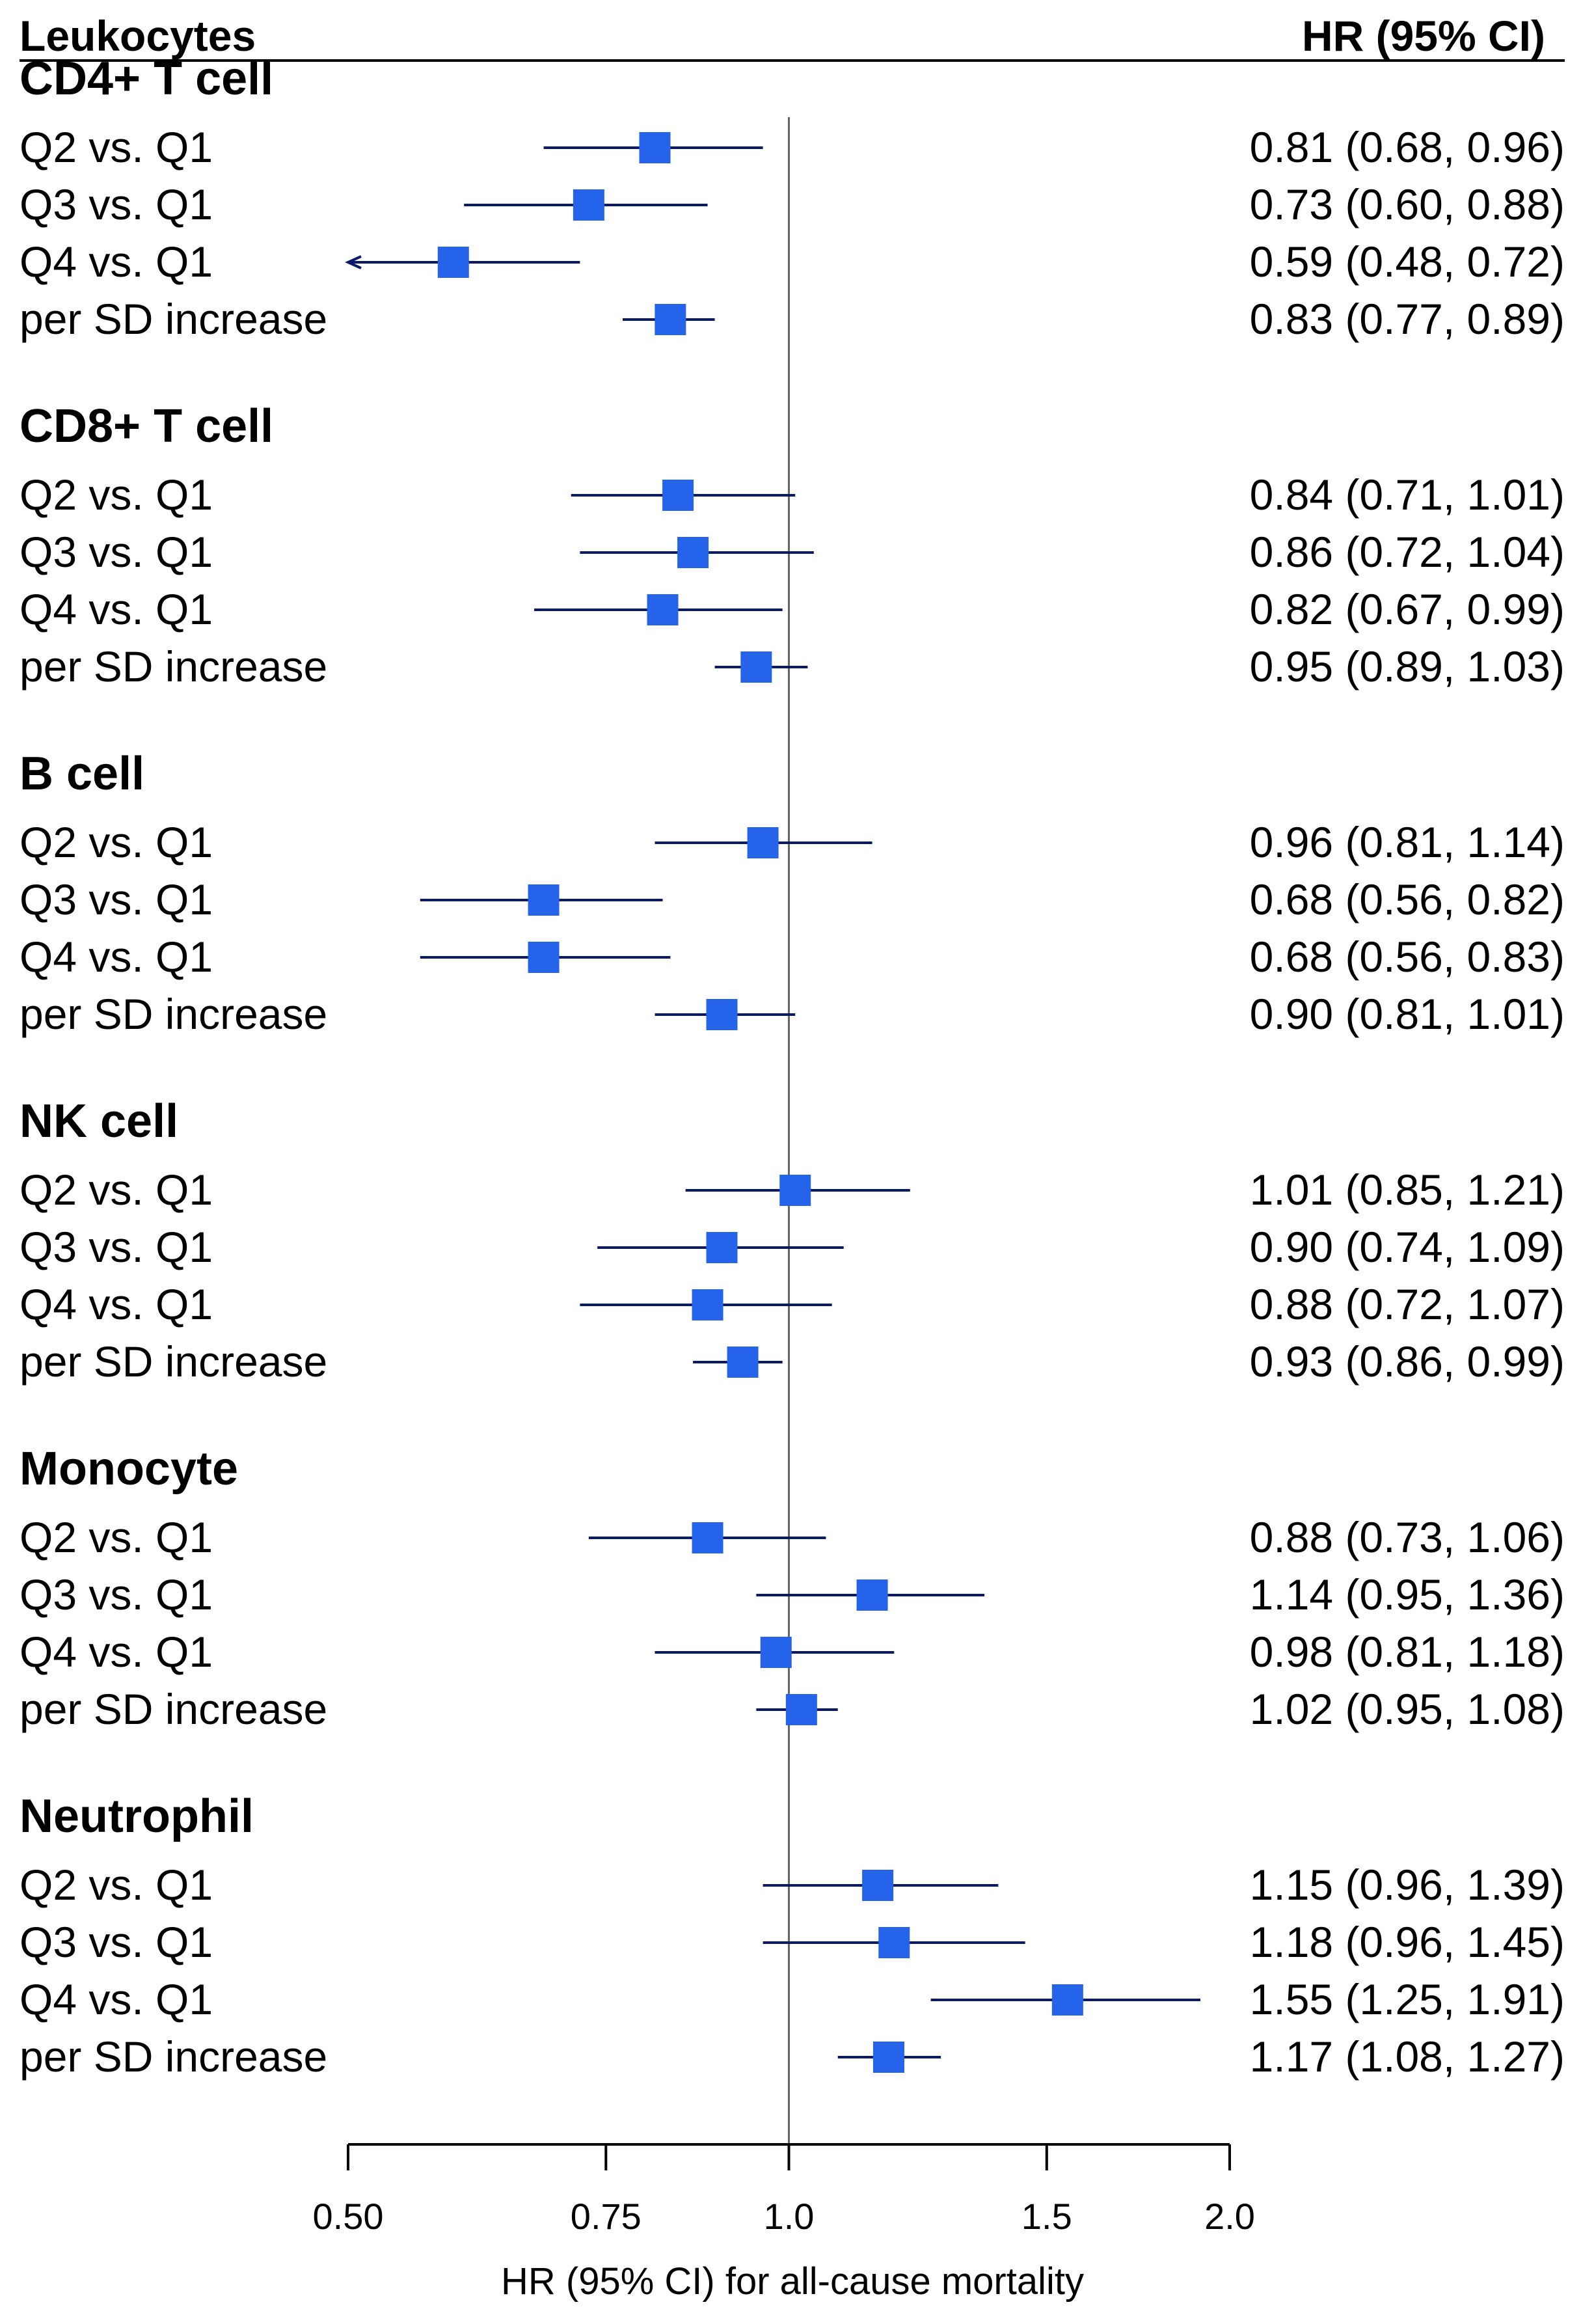  What do you see at coordinates (1407, 842) in the screenshot?
I see `hr-estimate-text: 0.96 (0.81, 1.14)` at bounding box center [1407, 842].